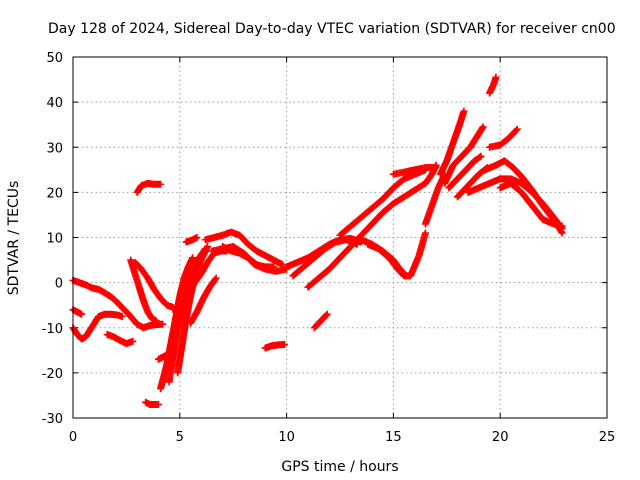 The width and height of the screenshot is (640, 480). I want to click on series-track-i, so click(152, 403).